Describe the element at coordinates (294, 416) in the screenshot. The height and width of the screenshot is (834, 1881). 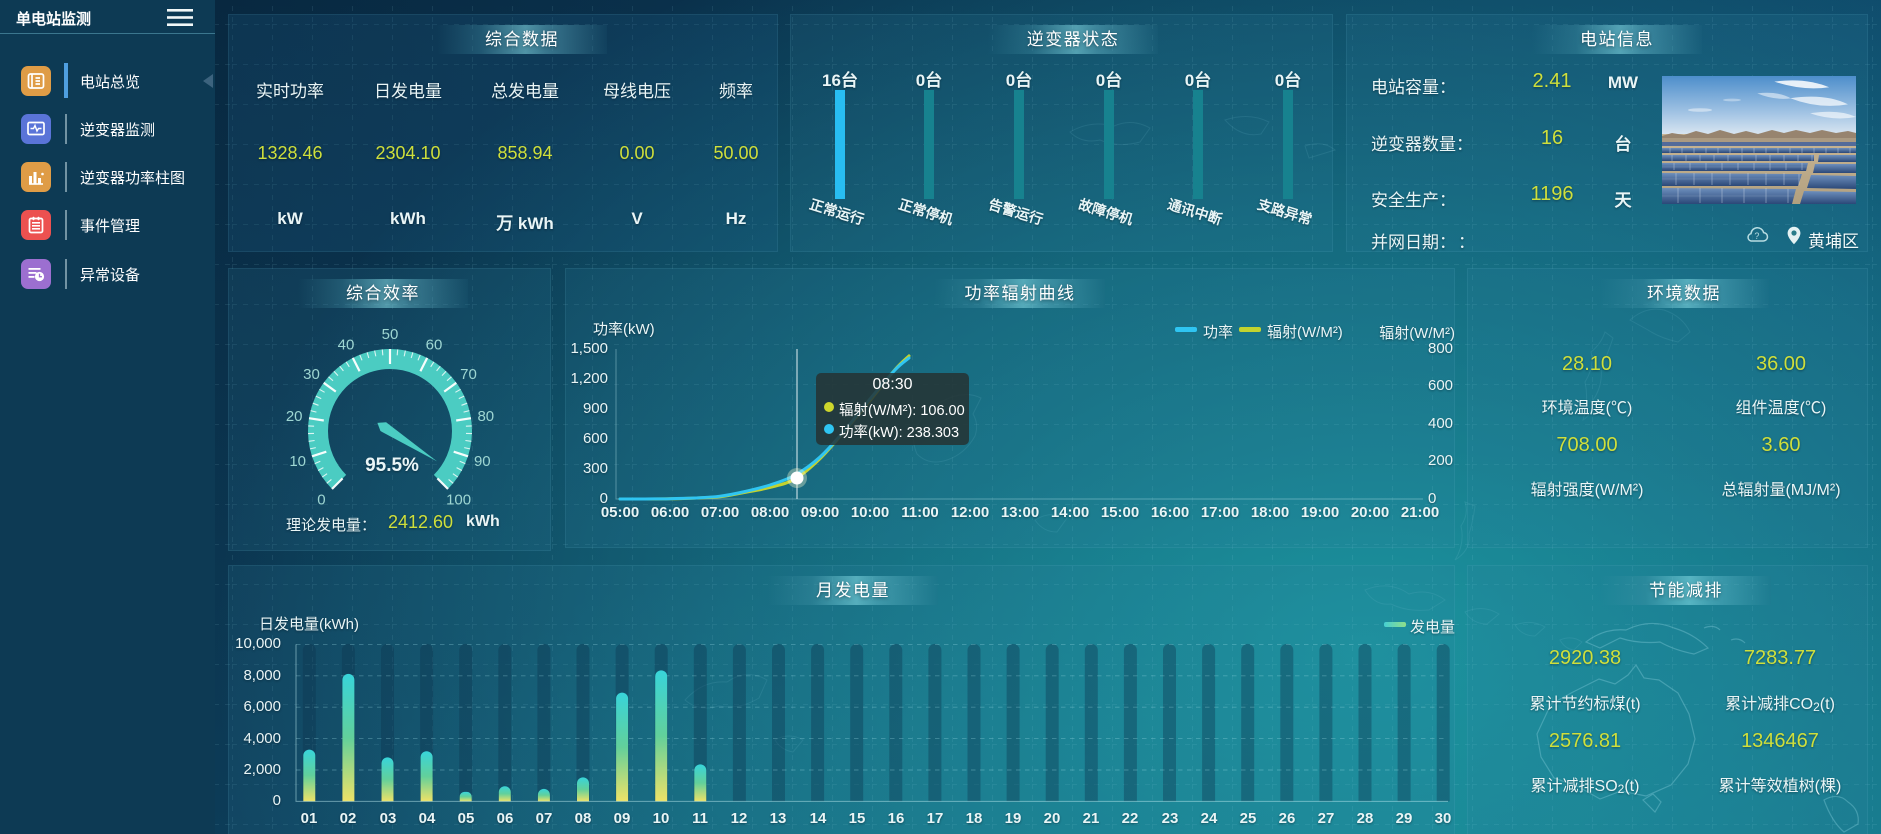
I see `svg-text: 20` at that location.